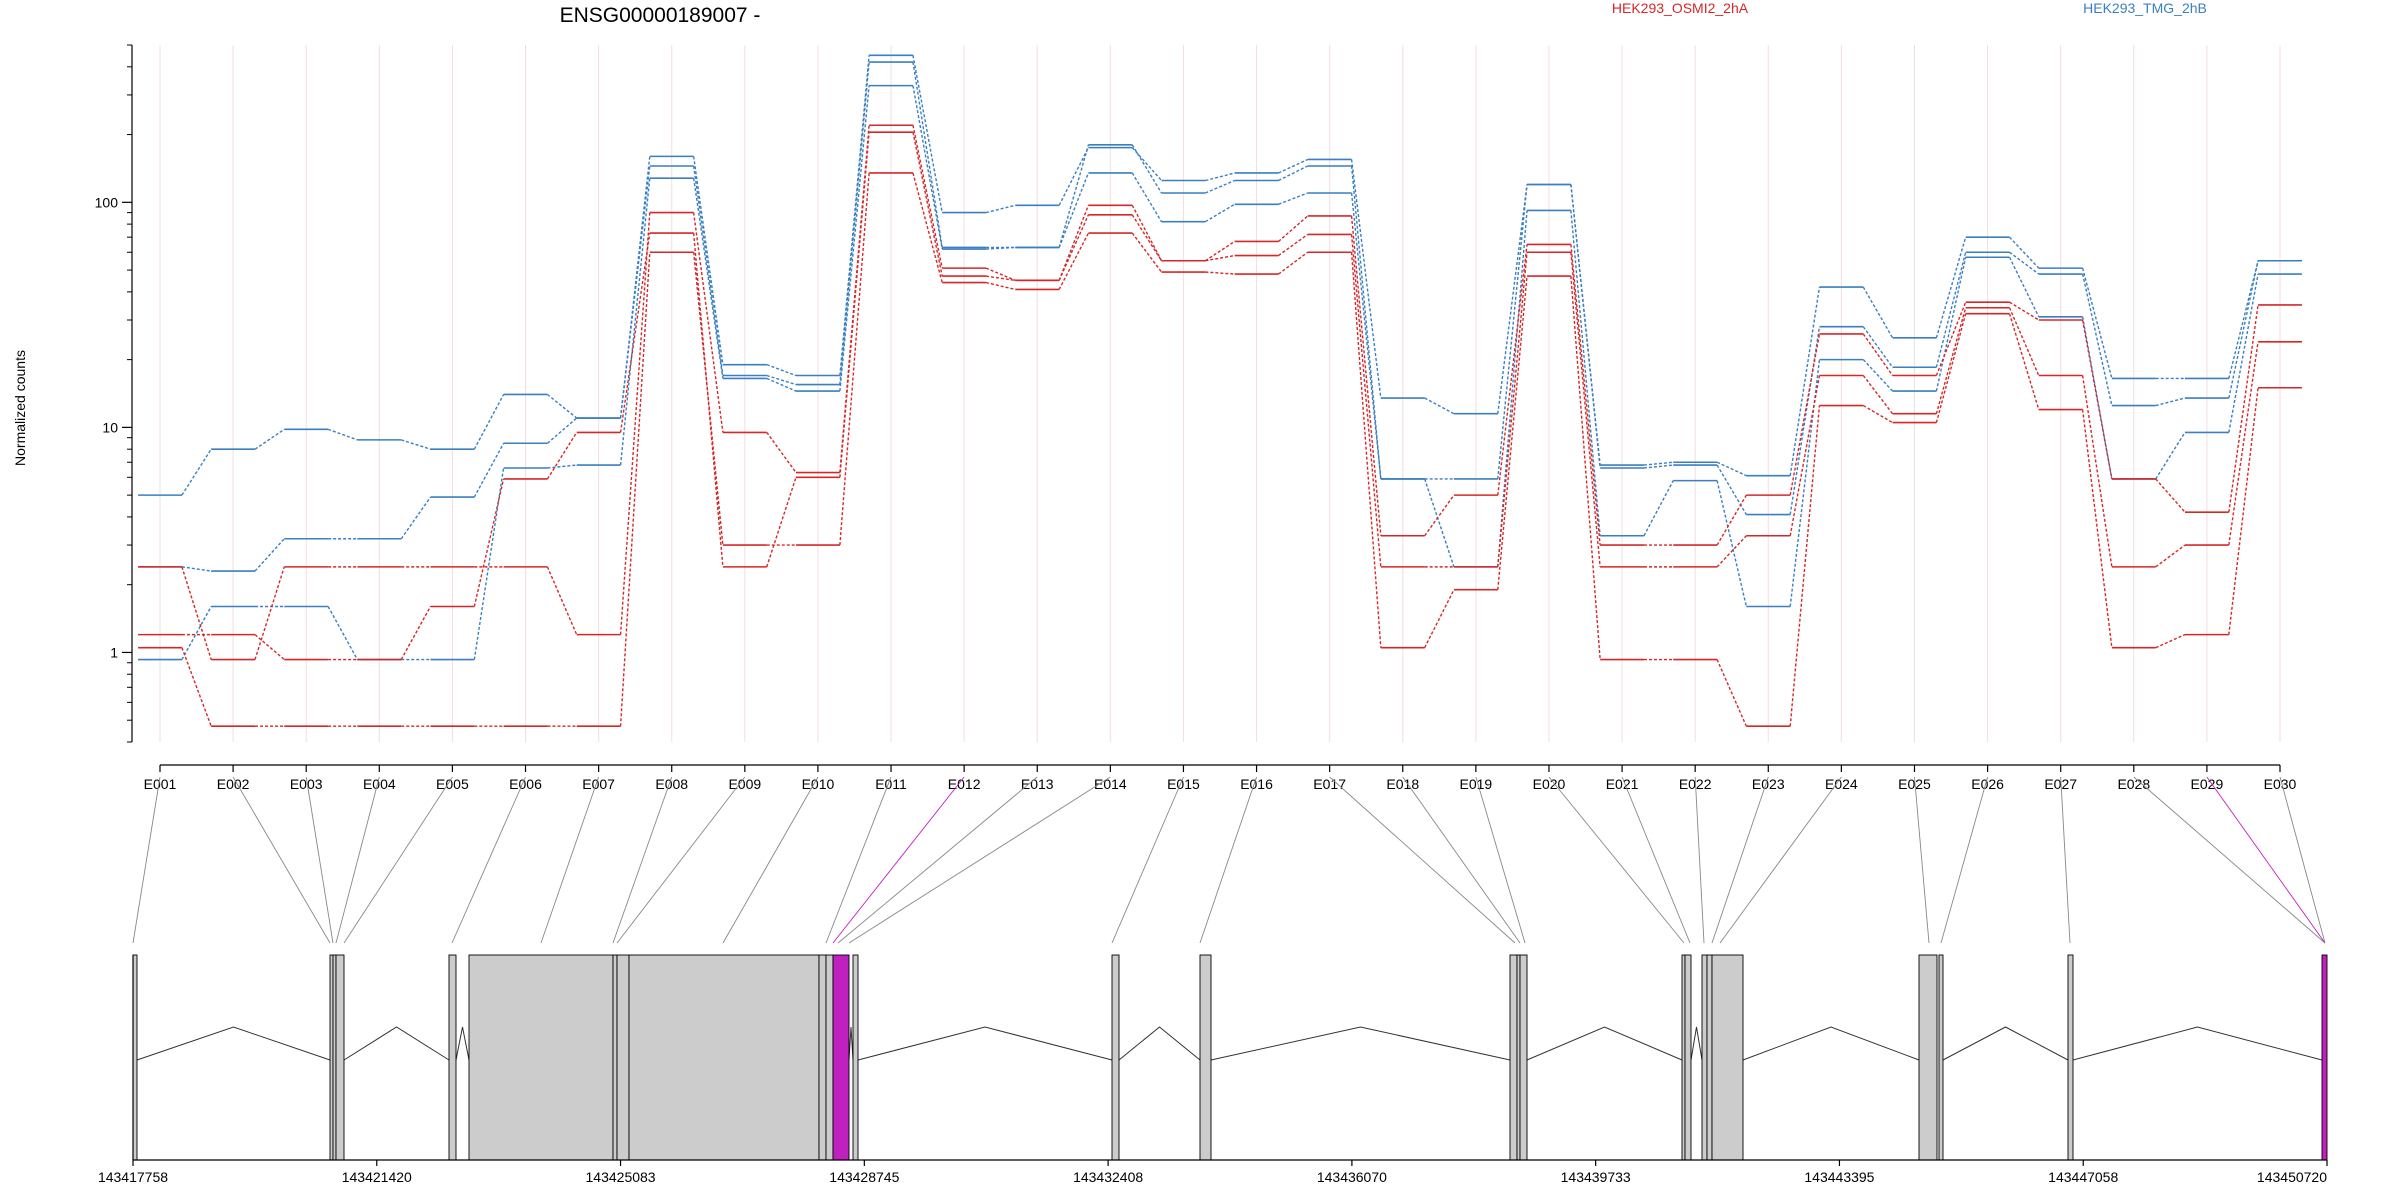 This screenshot has width=2400, height=1200. Describe the element at coordinates (133, 1177) in the screenshot. I see `coord-tick-label: 143417758` at that location.